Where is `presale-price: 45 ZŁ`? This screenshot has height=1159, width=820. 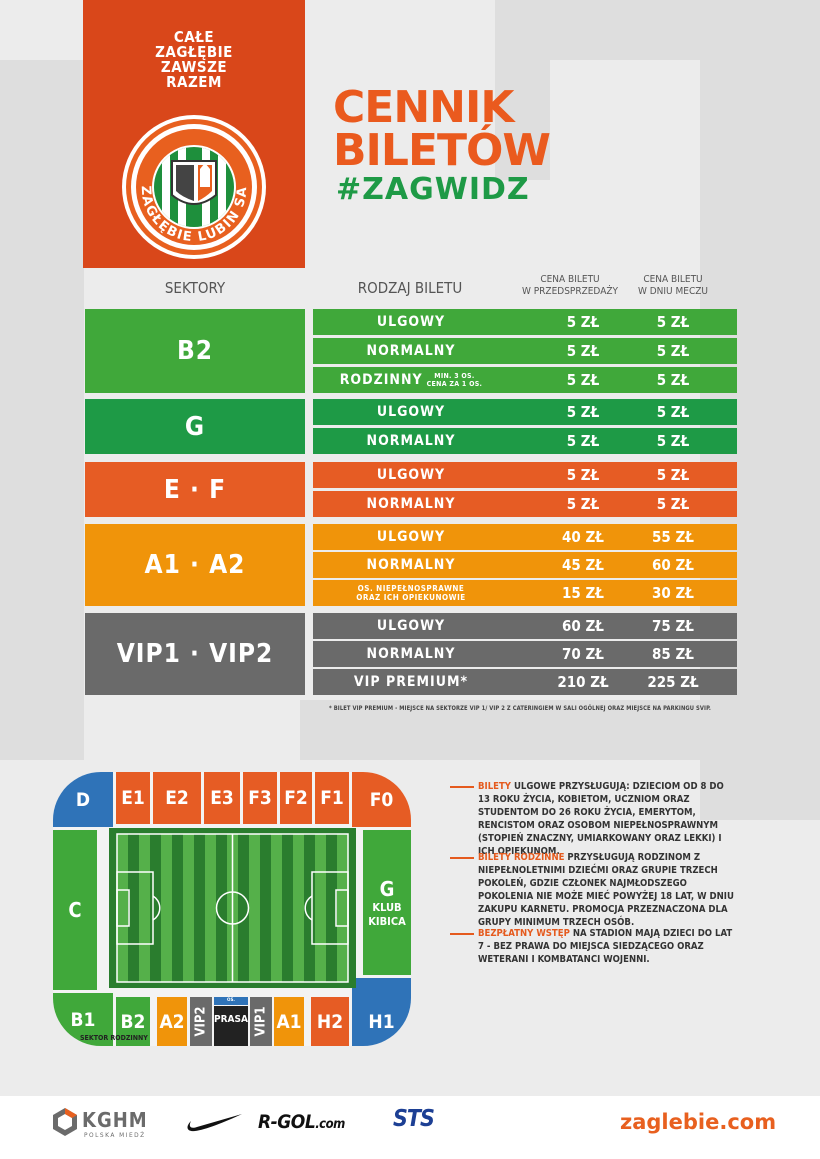 presale-price: 45 ZŁ is located at coordinates (583, 565).